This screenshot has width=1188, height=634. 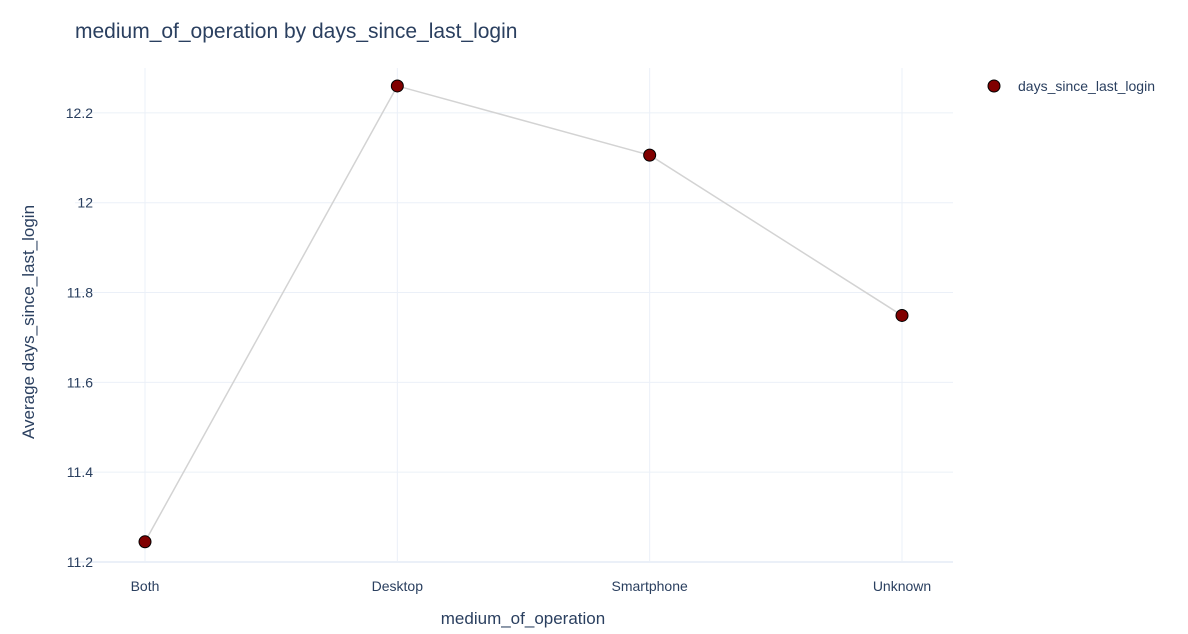 I want to click on x-tick-label: Both, so click(x=145, y=586).